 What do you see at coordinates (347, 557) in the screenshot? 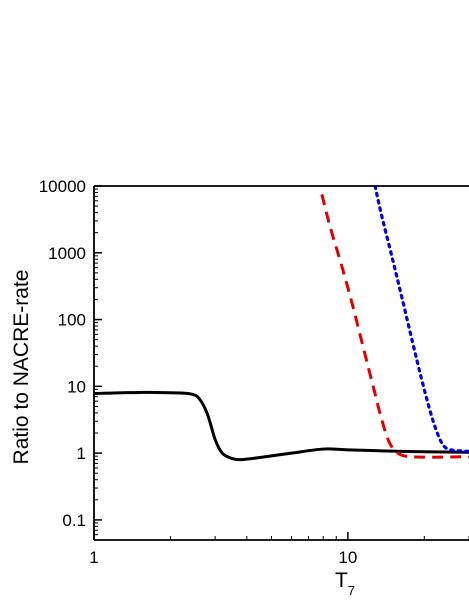
I see `x-tick-label: 10` at bounding box center [347, 557].